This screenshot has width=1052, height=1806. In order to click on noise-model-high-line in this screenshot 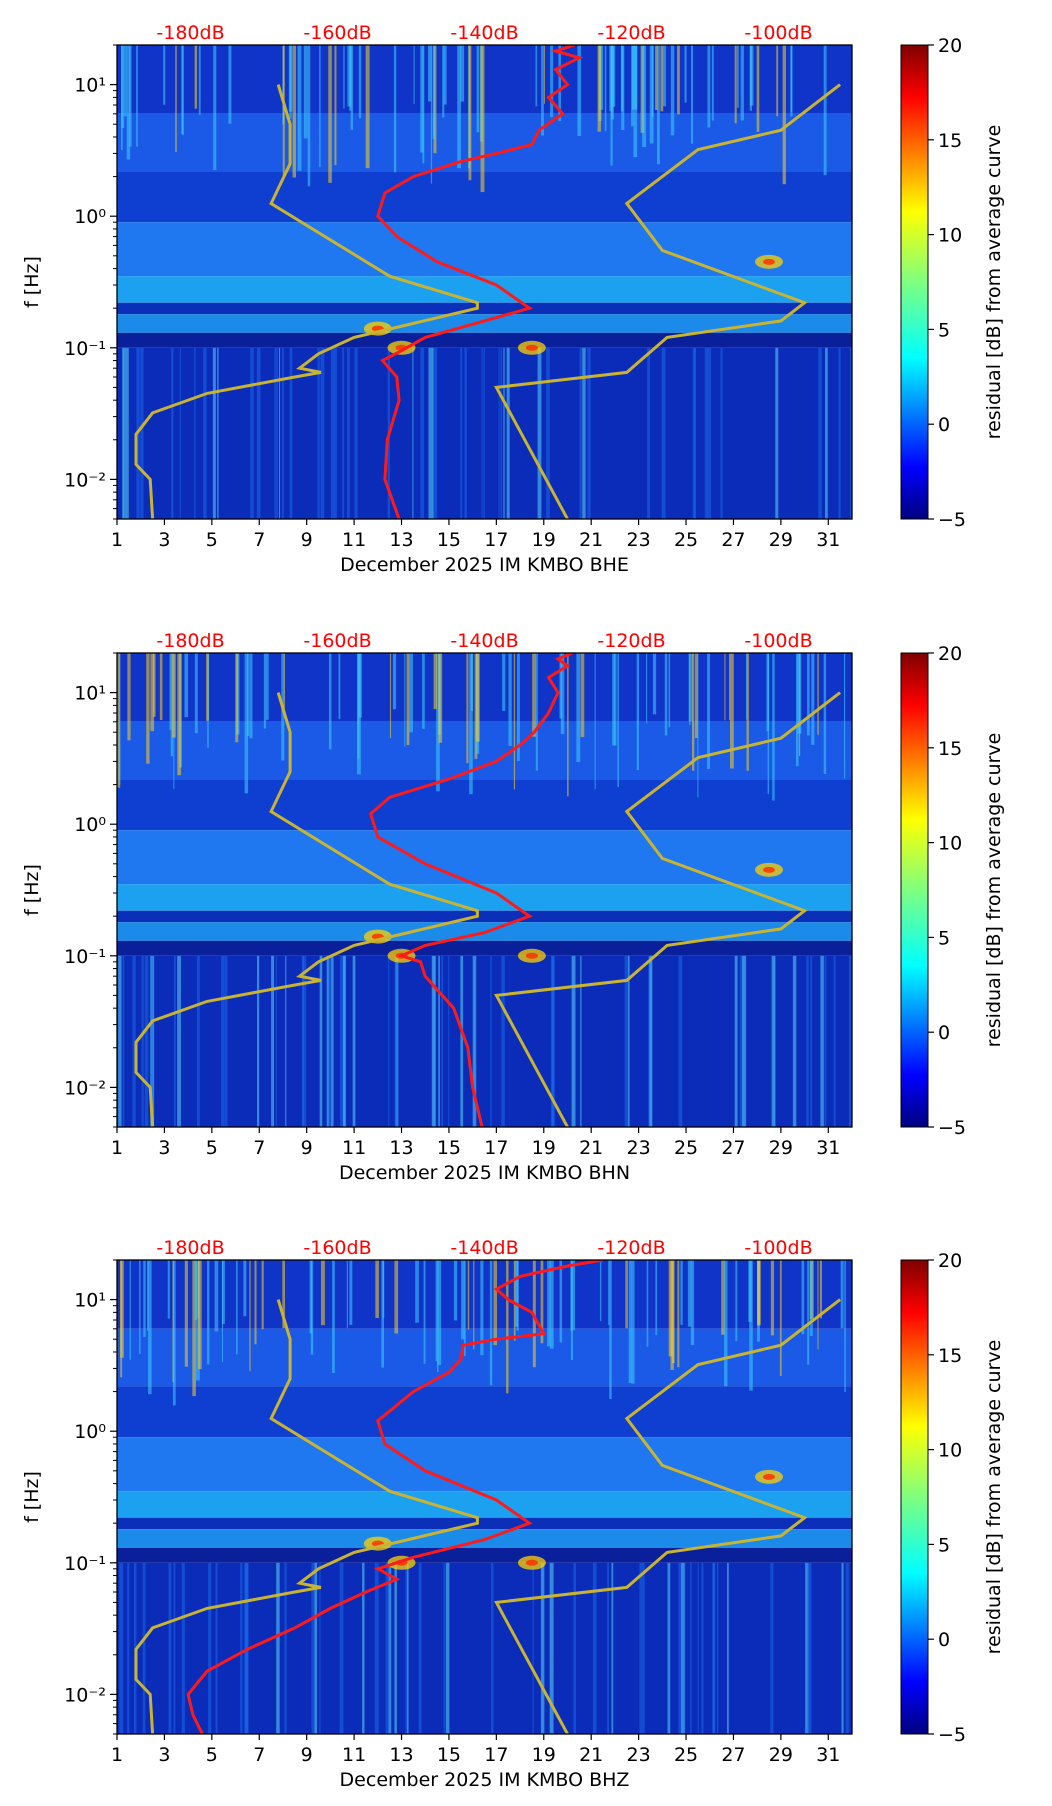, I will do `click(668, 1516)`.